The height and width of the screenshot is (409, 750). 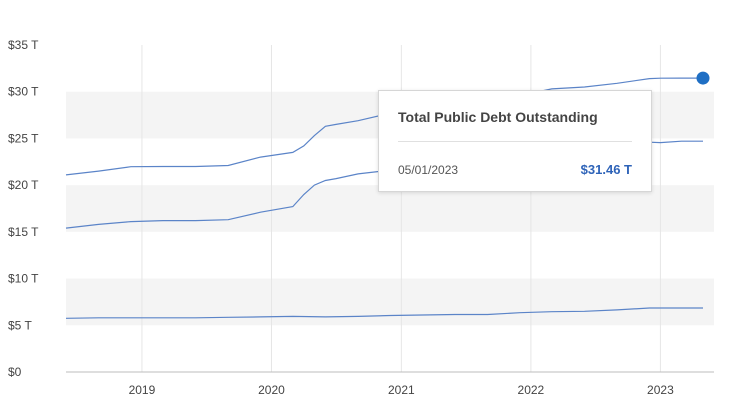 I want to click on x-axis-ticks: 2019 2020 2021 2022 2023, so click(x=401, y=390).